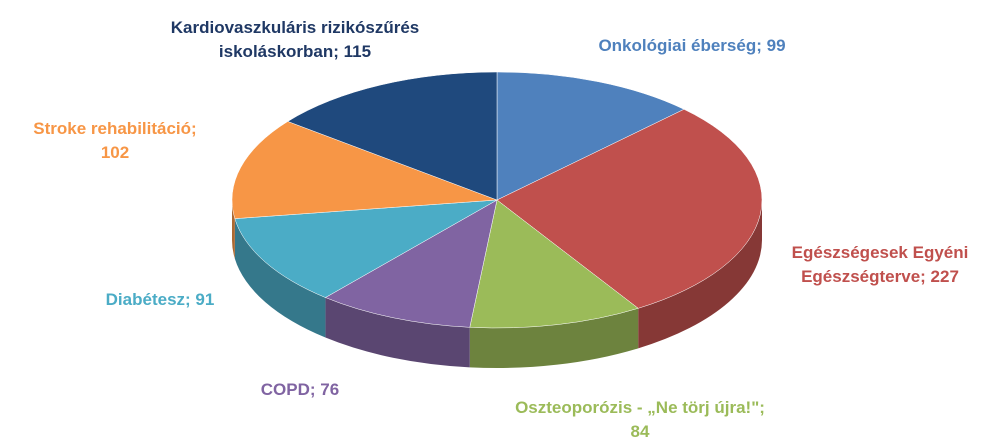 The image size is (990, 446). What do you see at coordinates (112, 128) in the screenshot?
I see `category-name: Stroke rehabilitáció` at bounding box center [112, 128].